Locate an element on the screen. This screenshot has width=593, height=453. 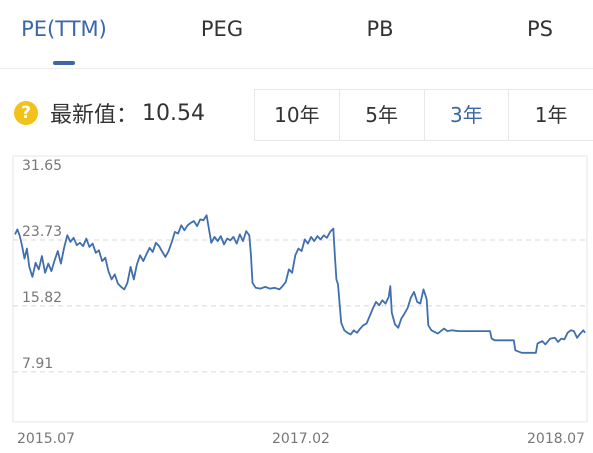
range-button-10y: 10年 is located at coordinates (296, 115).